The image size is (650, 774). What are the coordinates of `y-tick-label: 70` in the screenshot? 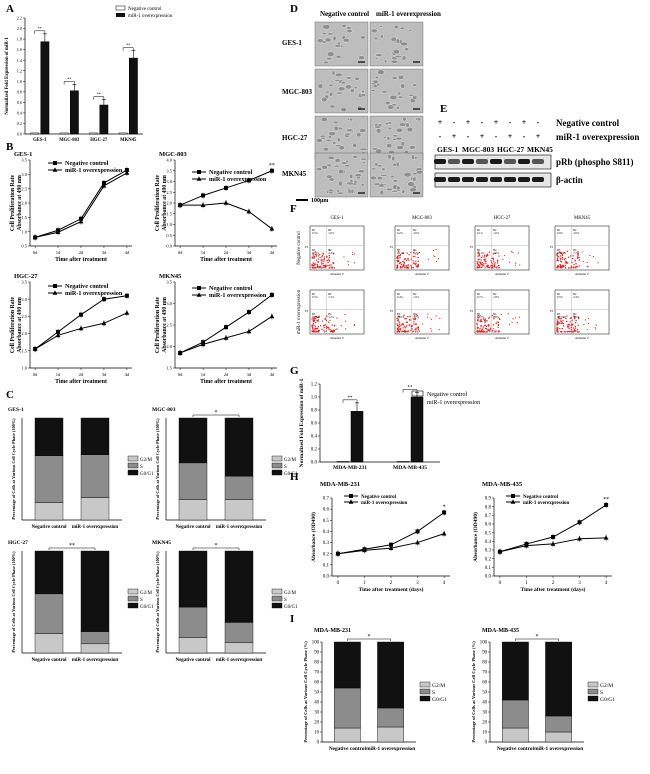 It's located at (484, 673).